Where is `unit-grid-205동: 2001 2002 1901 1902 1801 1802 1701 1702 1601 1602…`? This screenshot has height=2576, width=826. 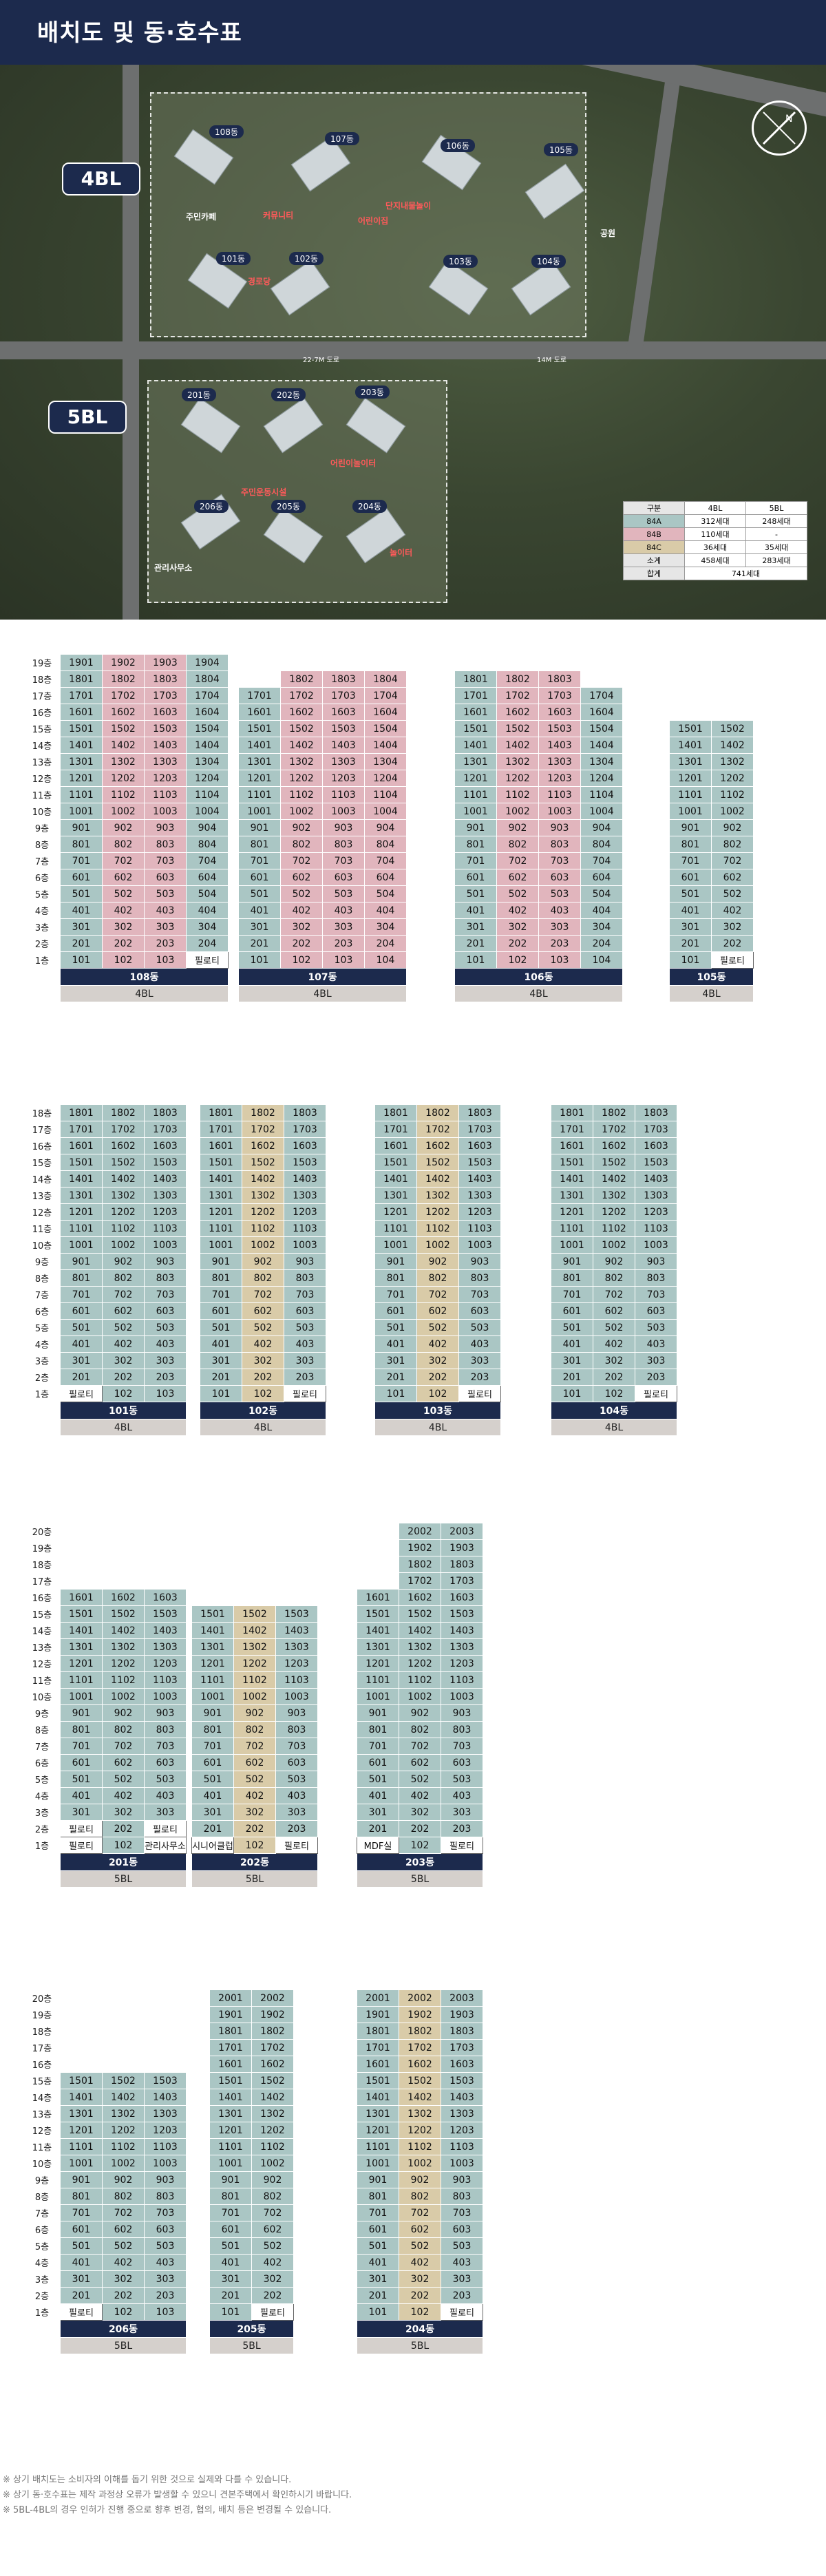
unit-grid-205동: 2001 2002 1901 1902 1801 1802 1701 1702 1601 1602… is located at coordinates (252, 2172).